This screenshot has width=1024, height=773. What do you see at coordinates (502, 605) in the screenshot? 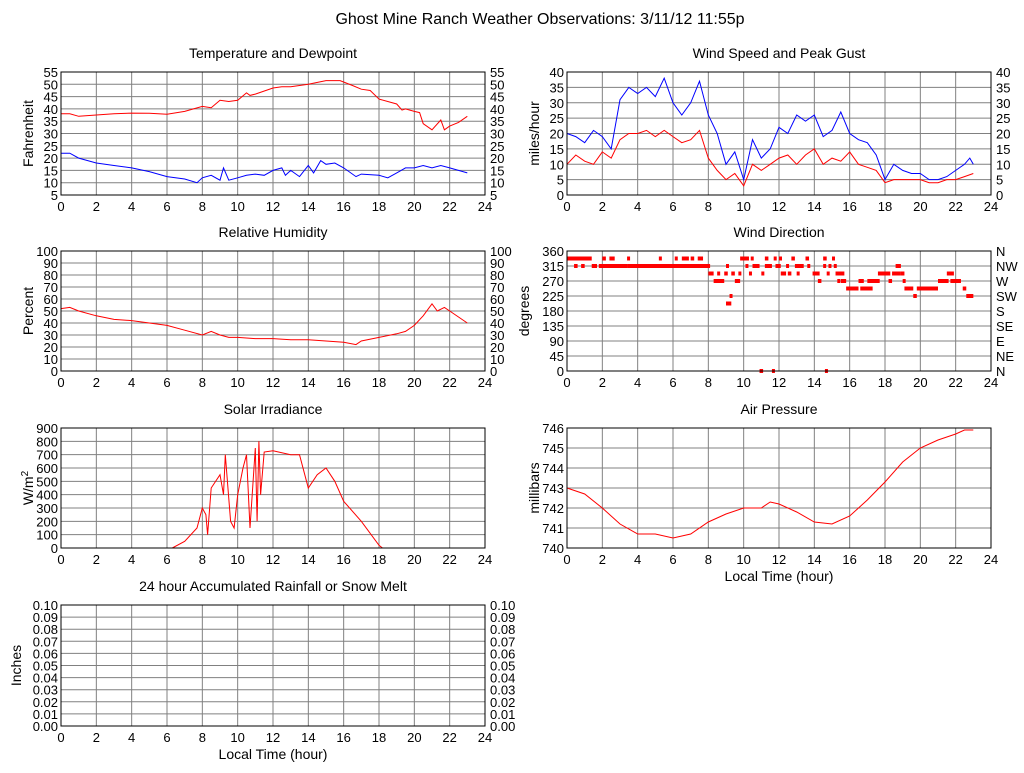
I see `y-right-tick-label: 0.10` at bounding box center [502, 605].